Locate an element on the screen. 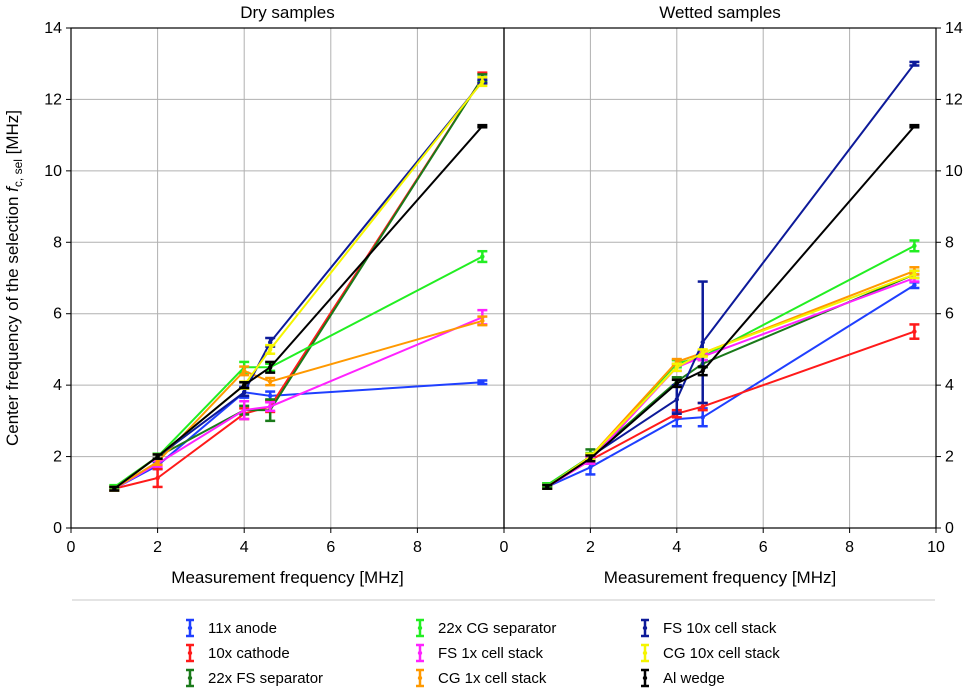  legend-label: CG 1x cell stack is located at coordinates (492, 678).